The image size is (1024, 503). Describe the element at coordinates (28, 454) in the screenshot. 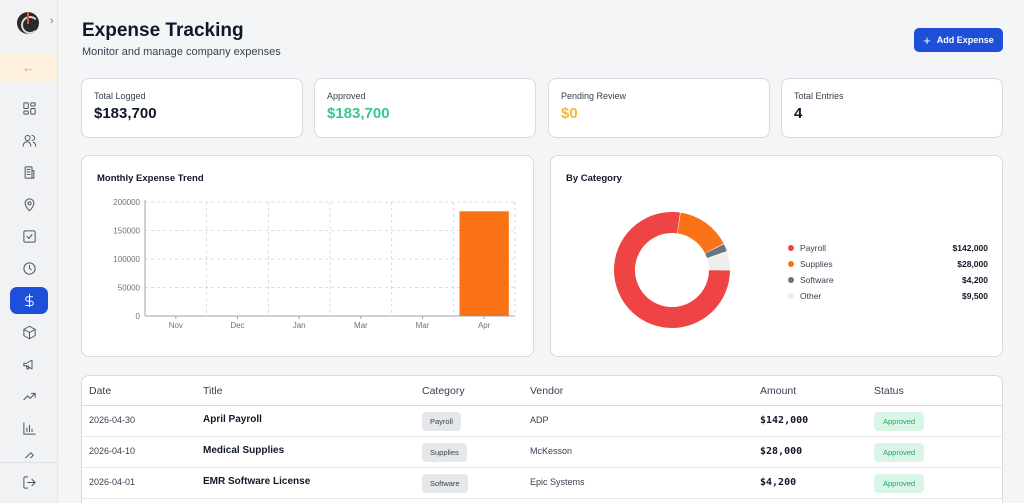

I see `wrench-icon` at that location.